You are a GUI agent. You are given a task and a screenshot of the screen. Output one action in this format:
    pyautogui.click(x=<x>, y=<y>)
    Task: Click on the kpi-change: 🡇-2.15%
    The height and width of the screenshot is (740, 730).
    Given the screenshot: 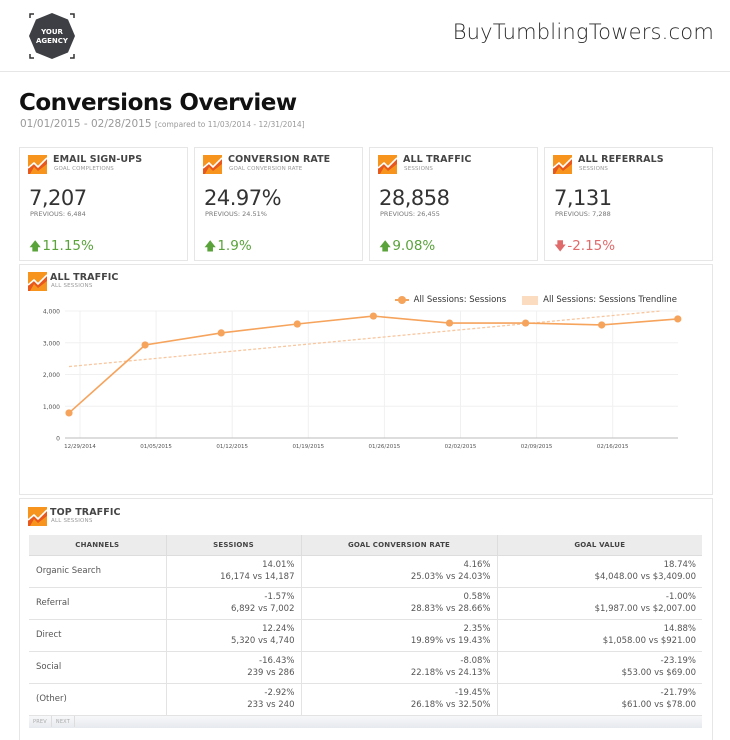 What is the action you would take?
    pyautogui.click(x=584, y=247)
    